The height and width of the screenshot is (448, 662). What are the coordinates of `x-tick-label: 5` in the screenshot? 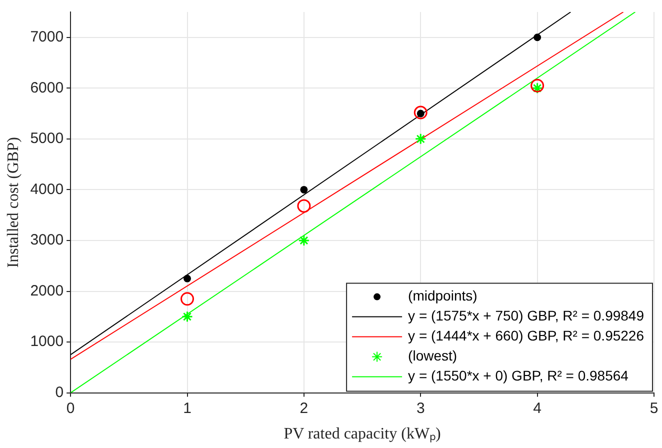 It's located at (654, 408).